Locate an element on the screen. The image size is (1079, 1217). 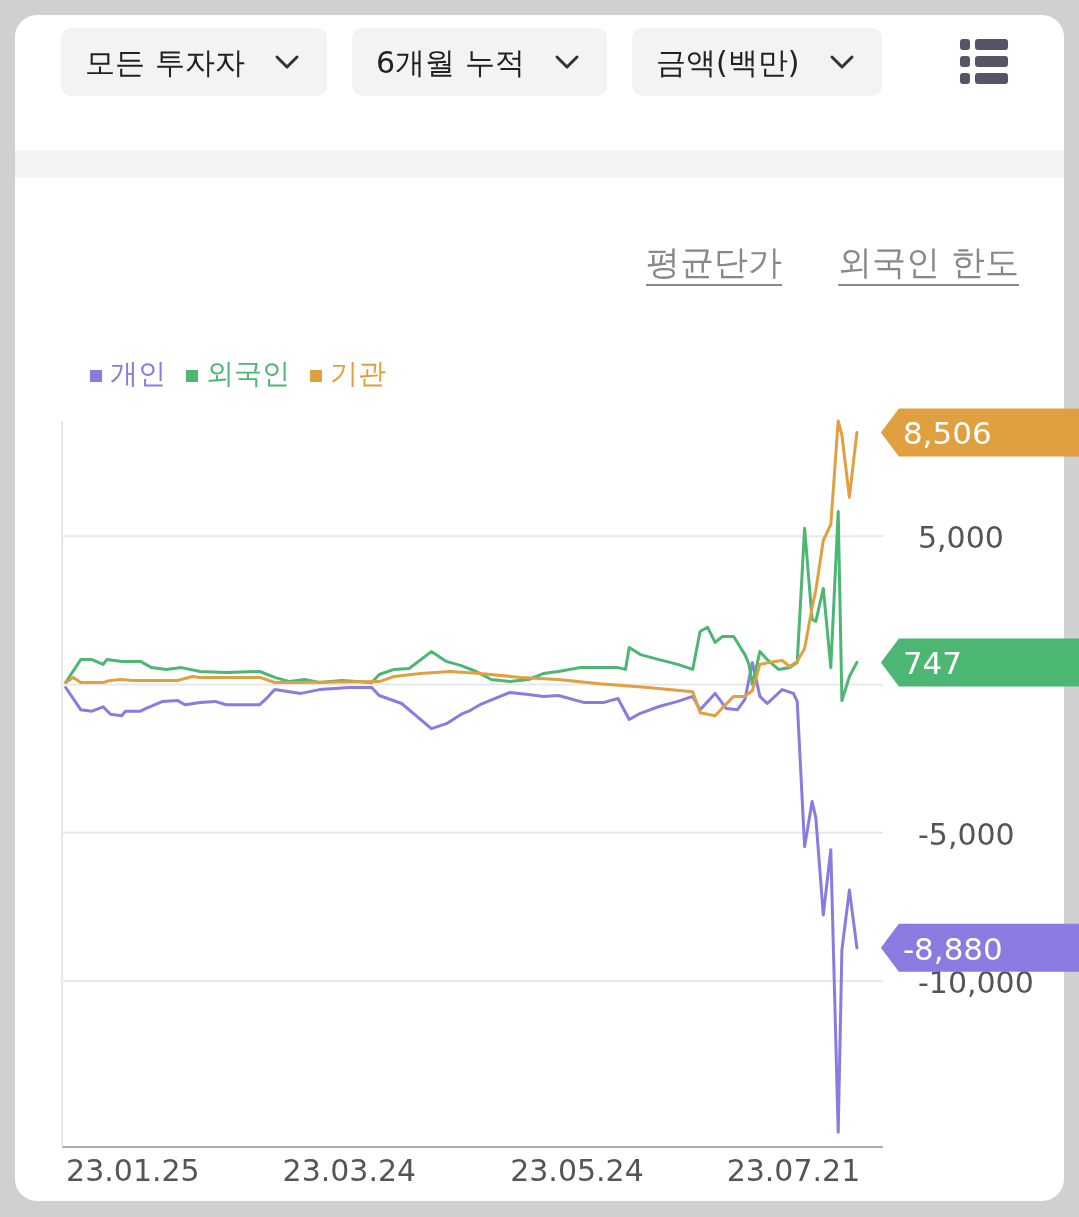
data-label: -8,880 is located at coordinates (952, 948).